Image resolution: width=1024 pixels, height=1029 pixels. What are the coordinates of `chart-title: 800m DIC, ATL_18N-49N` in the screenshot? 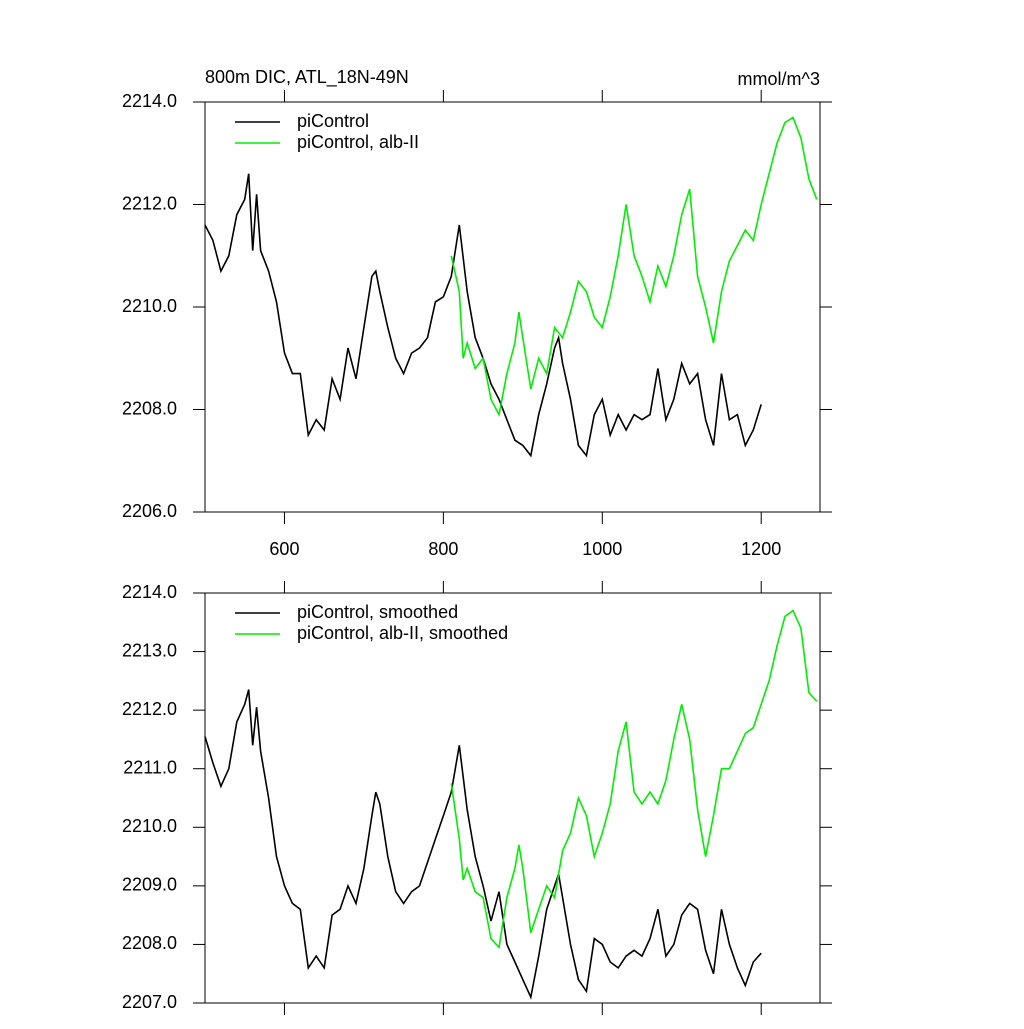 It's located at (307, 77).